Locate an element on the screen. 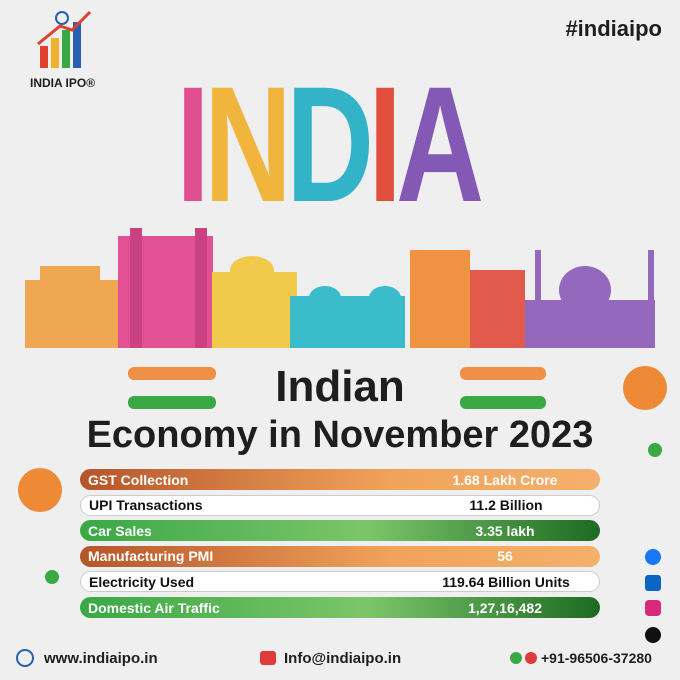 The width and height of the screenshot is (680, 680). stat-row: Manufacturing PMI 56 is located at coordinates (340, 556).